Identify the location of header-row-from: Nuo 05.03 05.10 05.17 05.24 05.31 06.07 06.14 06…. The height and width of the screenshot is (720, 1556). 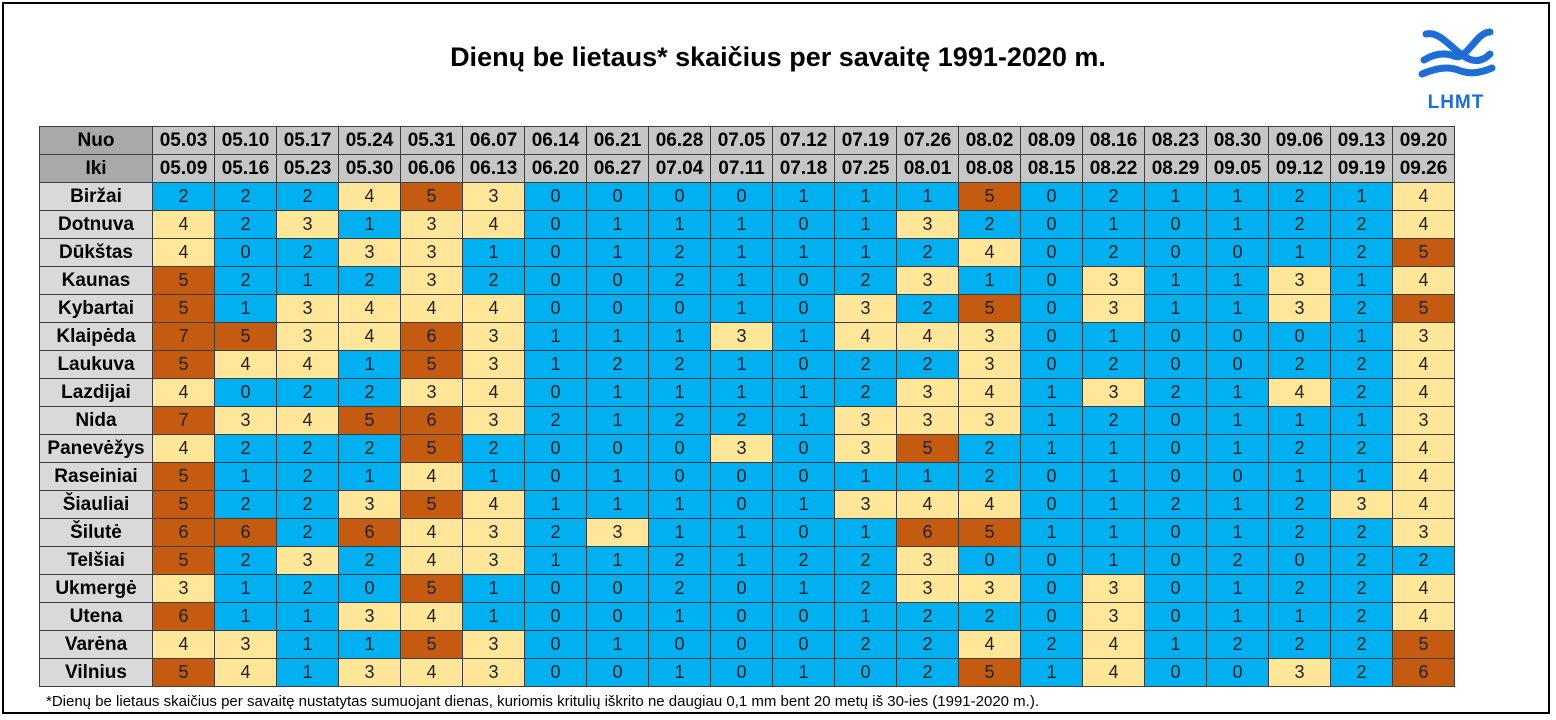
(747, 140).